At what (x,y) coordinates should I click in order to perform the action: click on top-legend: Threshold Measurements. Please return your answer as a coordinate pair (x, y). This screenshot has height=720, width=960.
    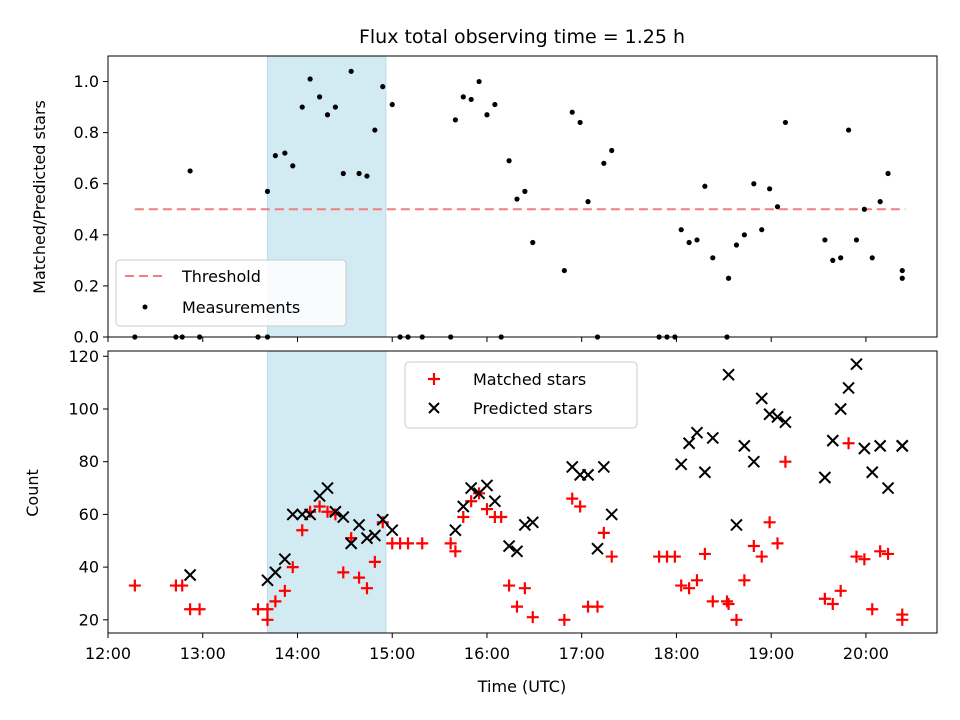
    Looking at the image, I should click on (231, 293).